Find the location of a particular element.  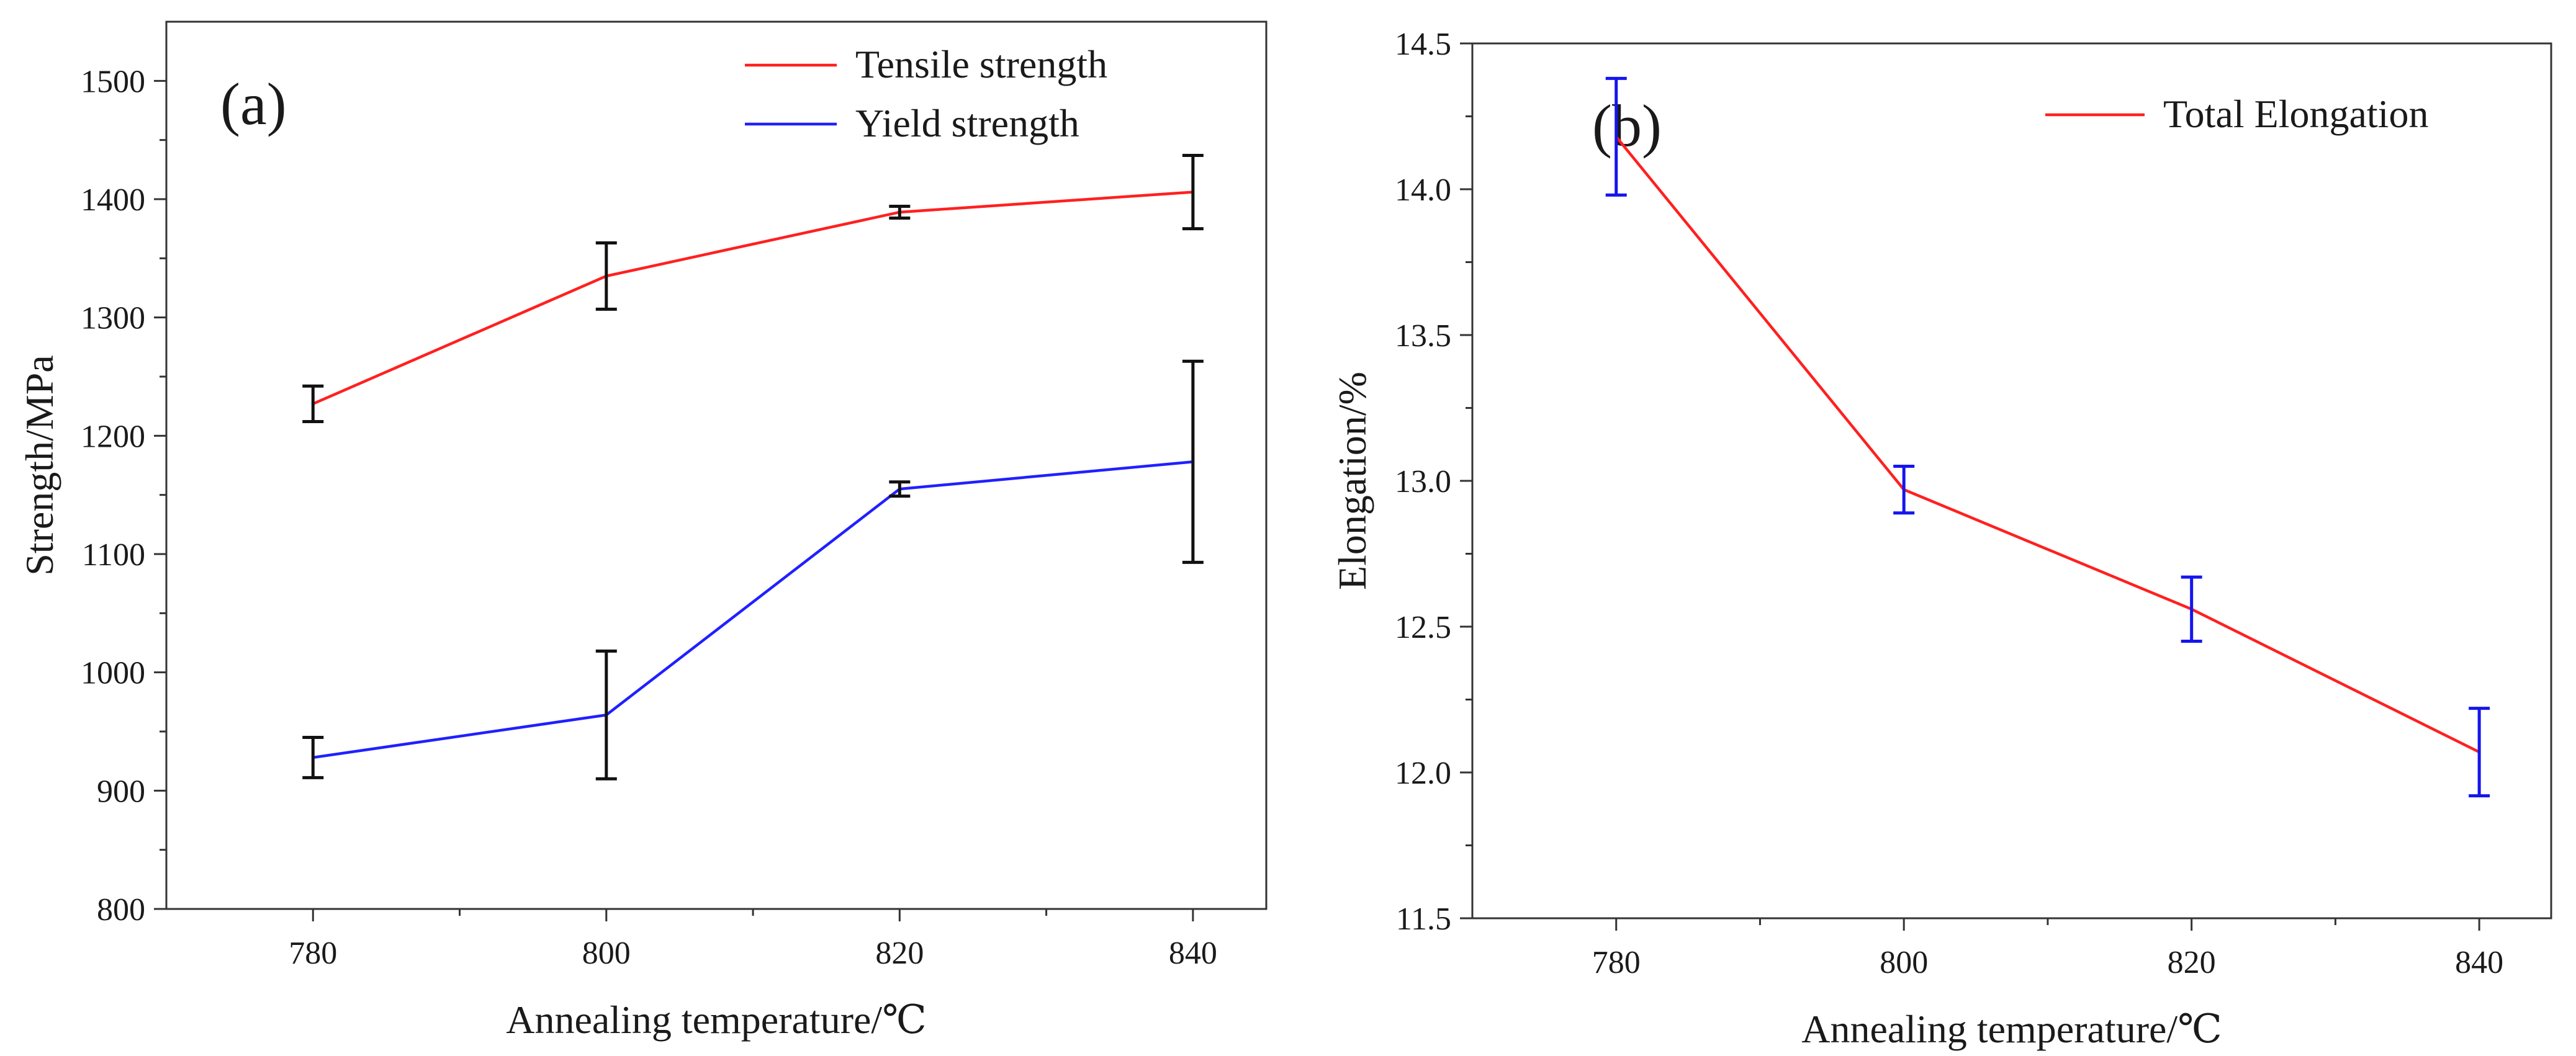

chart-1-y-tick-label: 12.5 is located at coordinates (1423, 627).